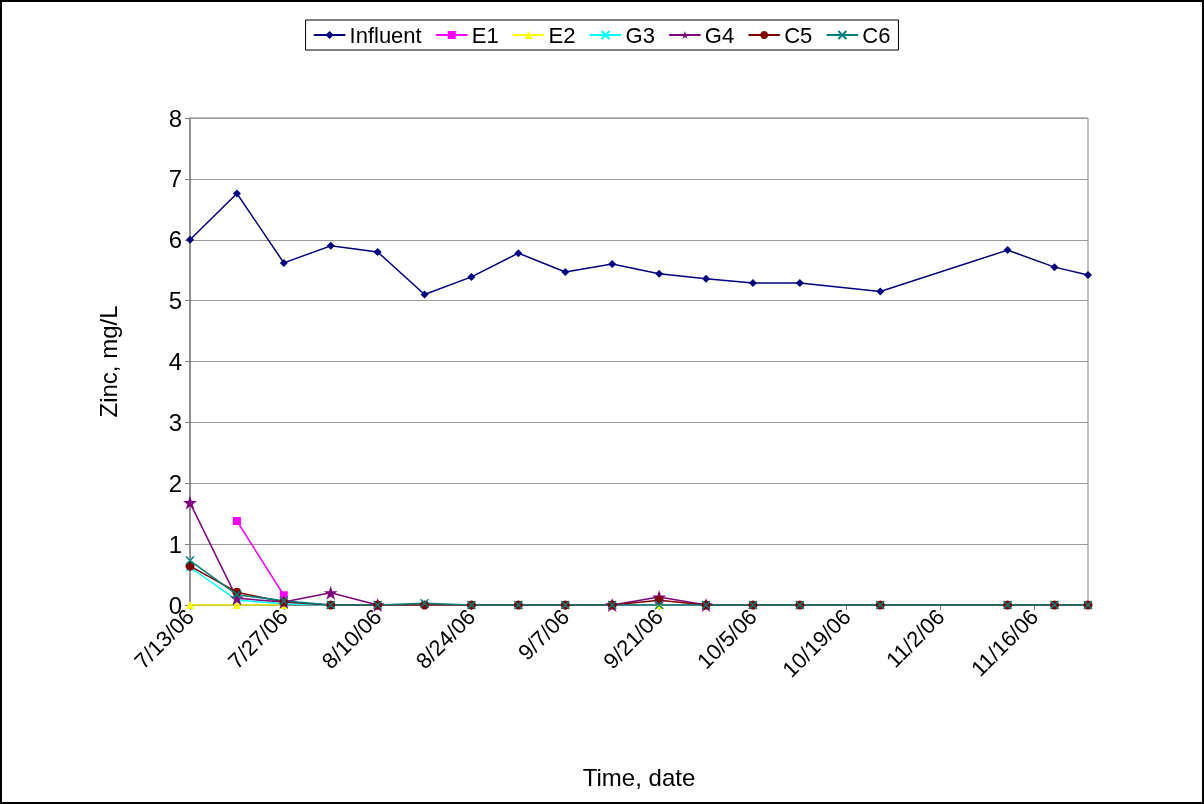 Image resolution: width=1204 pixels, height=804 pixels. Describe the element at coordinates (175, 118) in the screenshot. I see `y-tick-label: 8` at that location.